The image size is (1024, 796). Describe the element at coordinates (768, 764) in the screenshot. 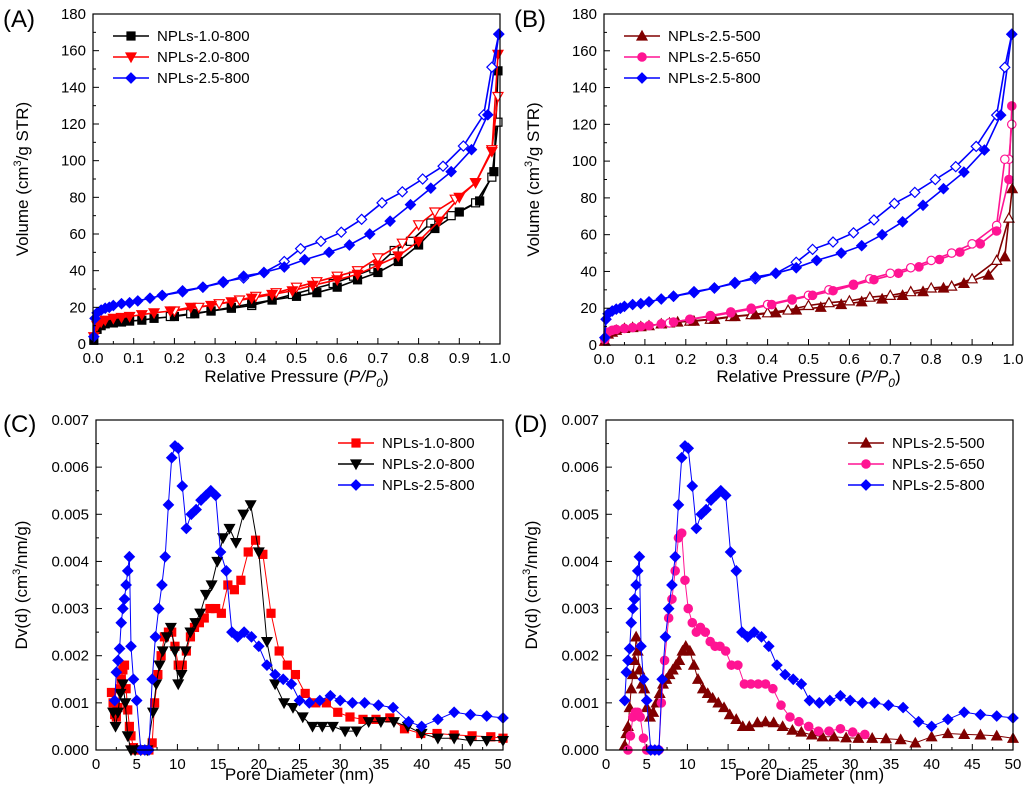

I see `x-tick-label: 20` at that location.